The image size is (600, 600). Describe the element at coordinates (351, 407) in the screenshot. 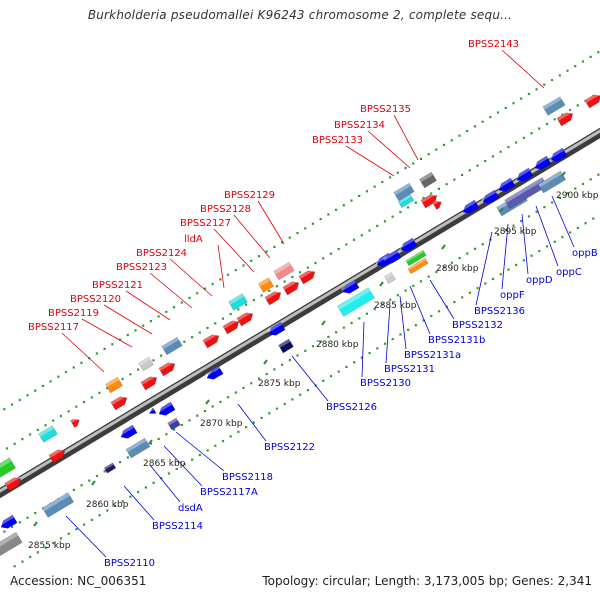

I see `reverse-gene-label: BPSS2126` at that location.